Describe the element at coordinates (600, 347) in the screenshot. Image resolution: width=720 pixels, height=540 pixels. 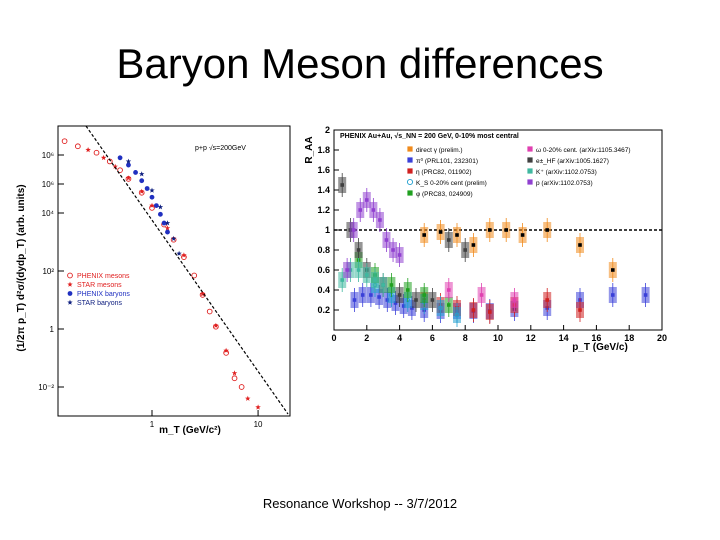
I see `raa-x-axis-label: p_T (GeV/c)` at that location.